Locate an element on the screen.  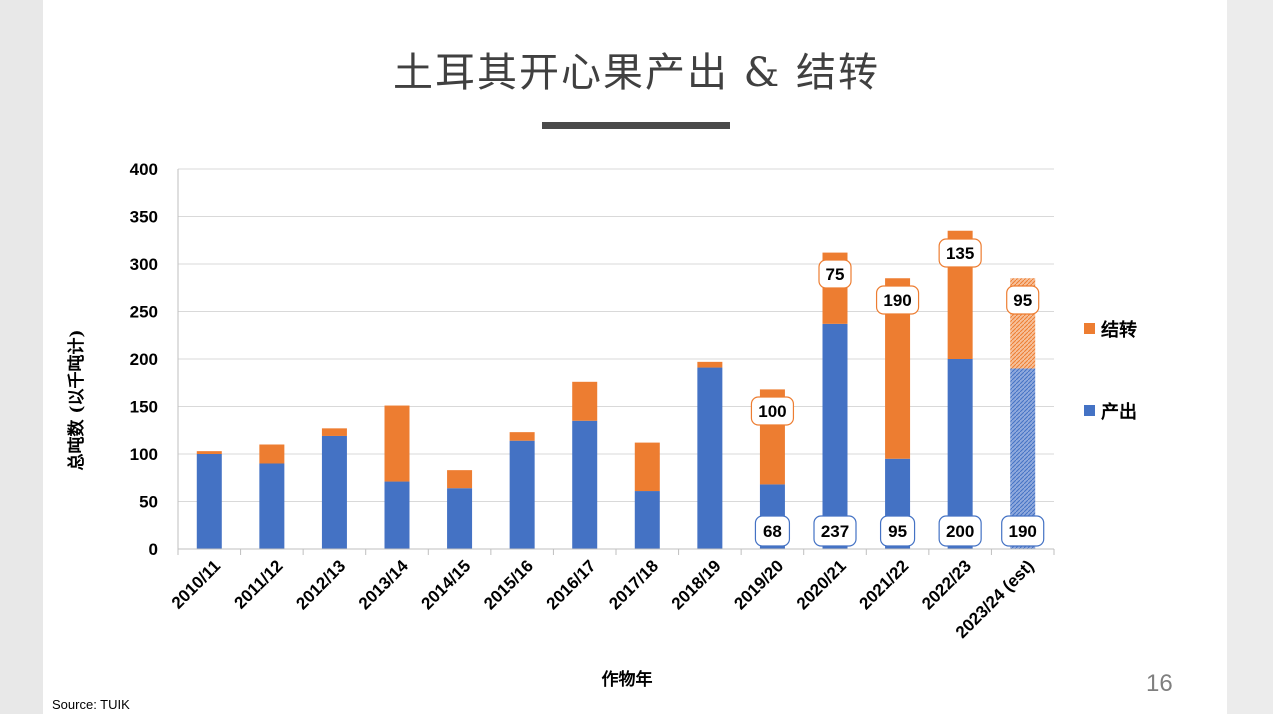
carryover-data-label: 135 is located at coordinates (960, 253).